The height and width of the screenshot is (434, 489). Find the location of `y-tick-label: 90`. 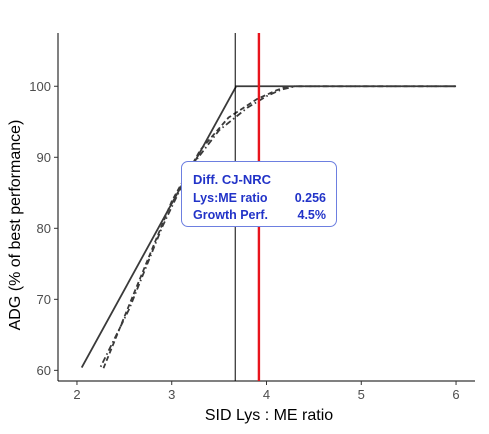

y-tick-label: 90 is located at coordinates (44, 157).